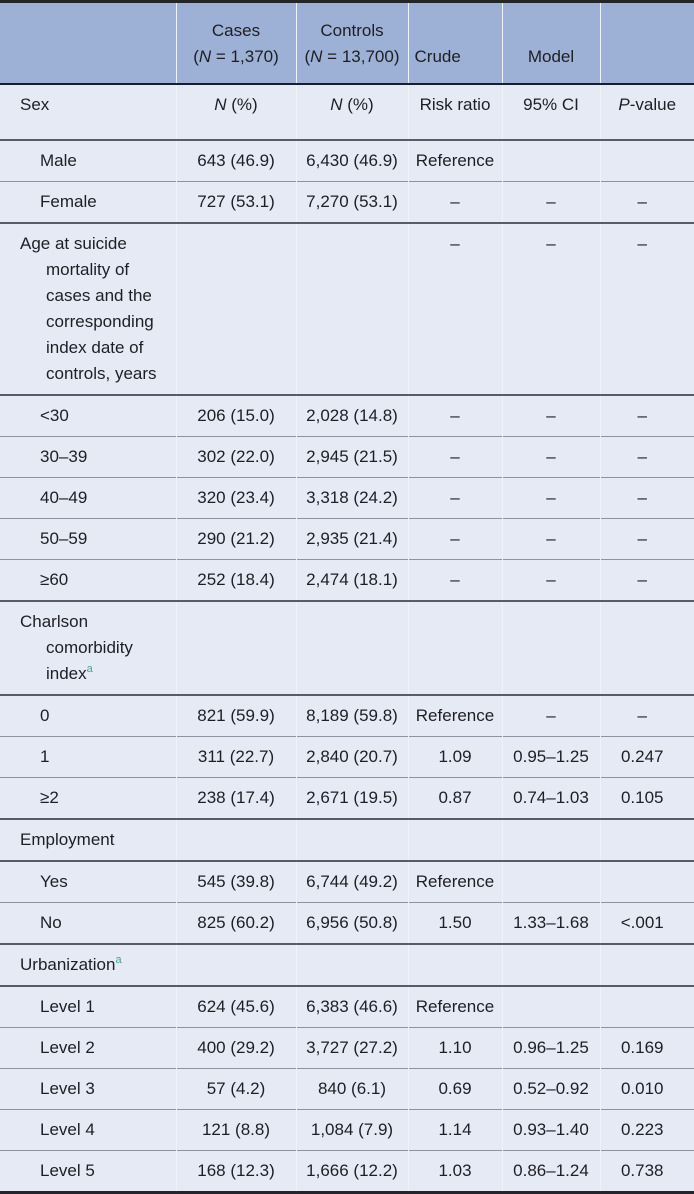 The width and height of the screenshot is (694, 1194). What do you see at coordinates (550, 798) in the screenshot?
I see `cell-95ci: 0.74–1.03` at bounding box center [550, 798].